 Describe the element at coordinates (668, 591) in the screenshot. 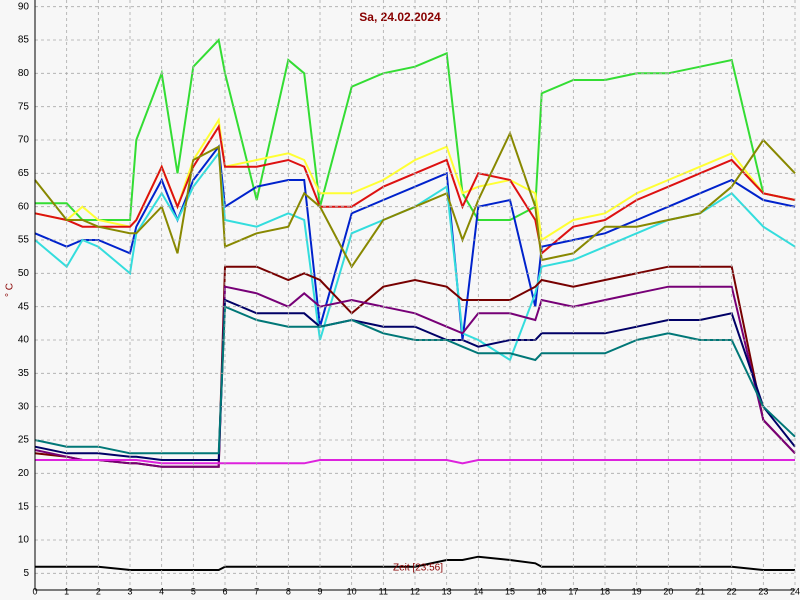

I see `x-tick-label: 20` at that location.